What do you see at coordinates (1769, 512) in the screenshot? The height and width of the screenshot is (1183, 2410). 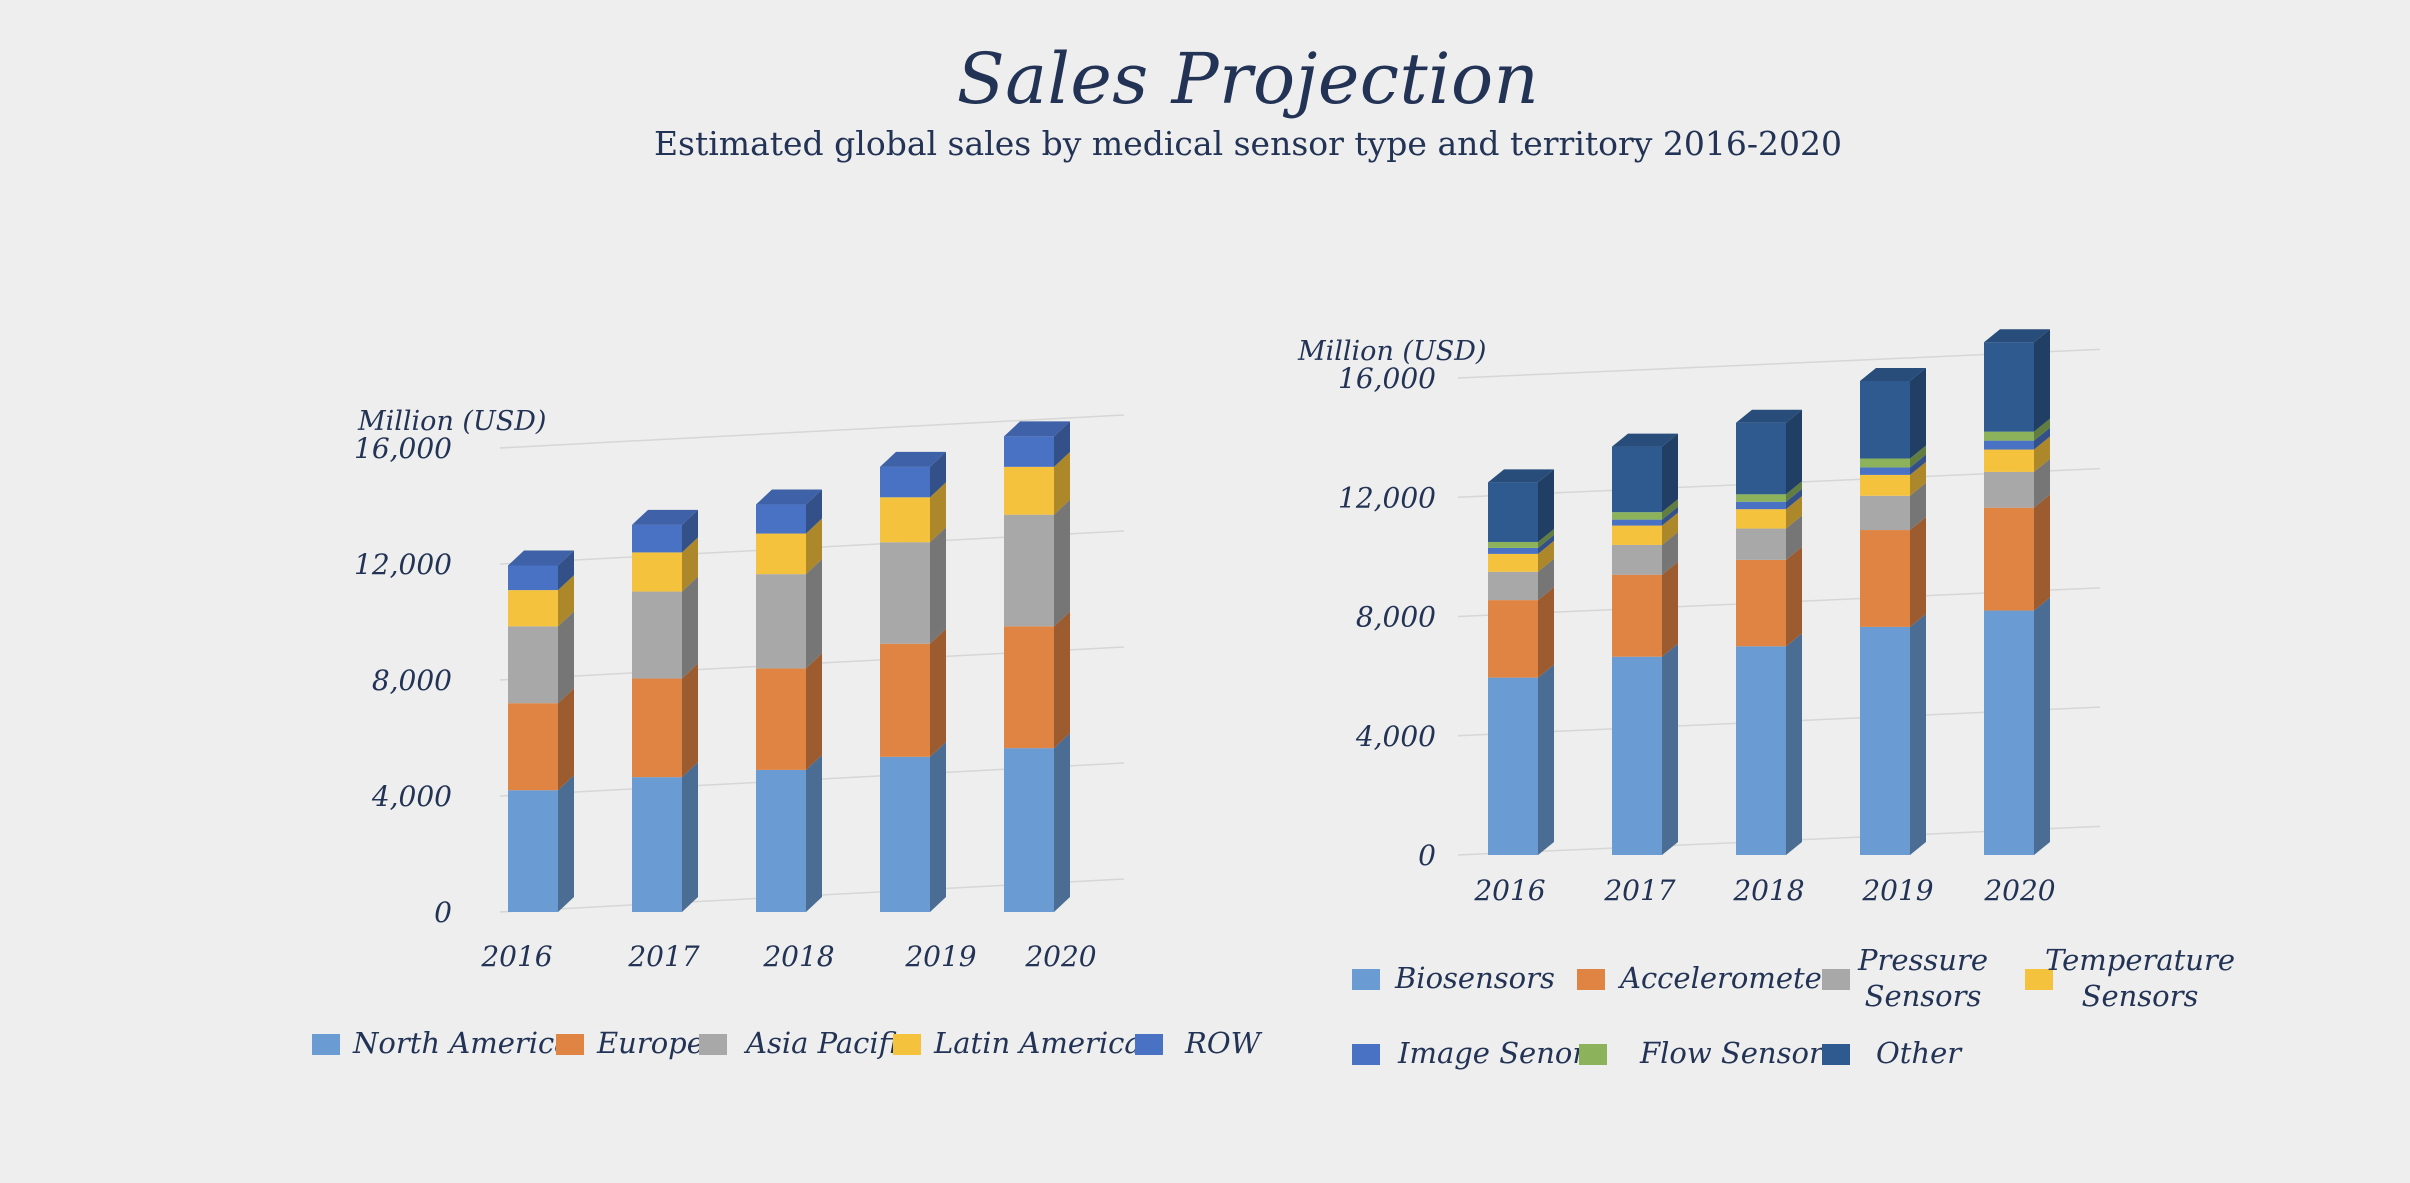 I see `bar-temperature-sensors-2018` at bounding box center [1769, 512].